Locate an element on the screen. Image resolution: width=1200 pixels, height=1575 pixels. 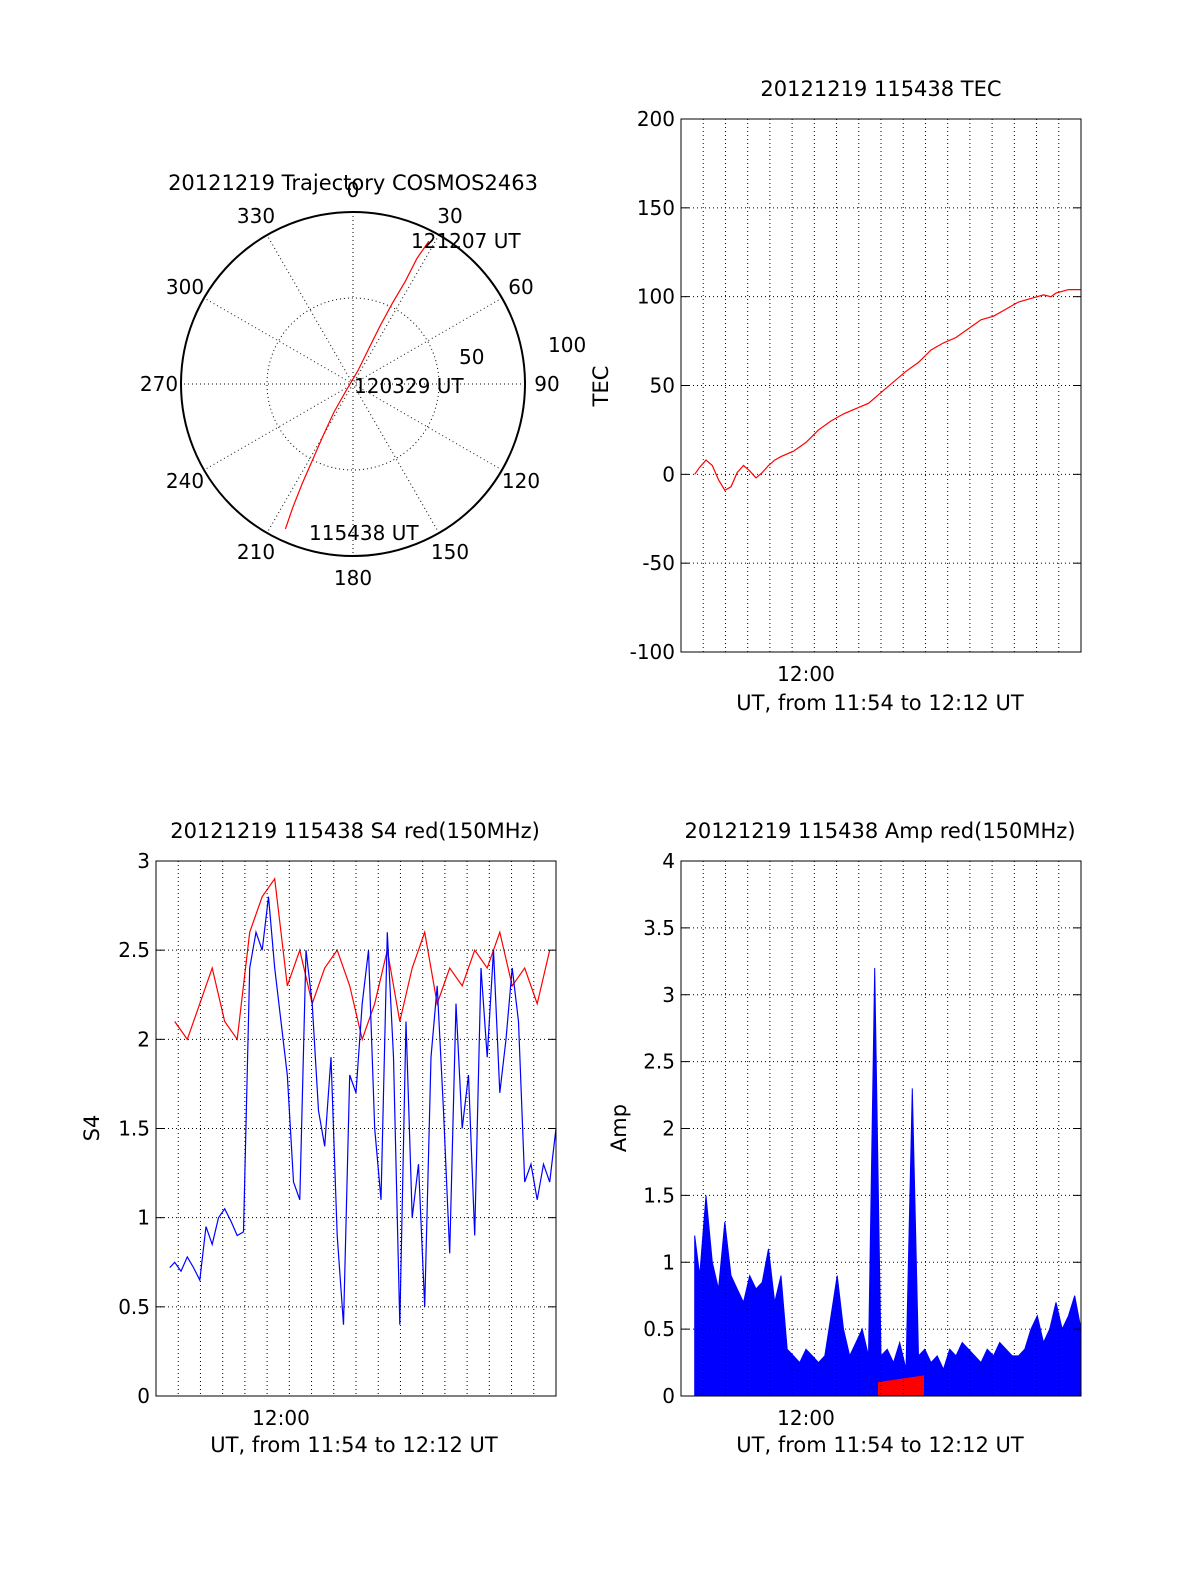
tec-x-tick-label: 12:00 is located at coordinates (806, 674).